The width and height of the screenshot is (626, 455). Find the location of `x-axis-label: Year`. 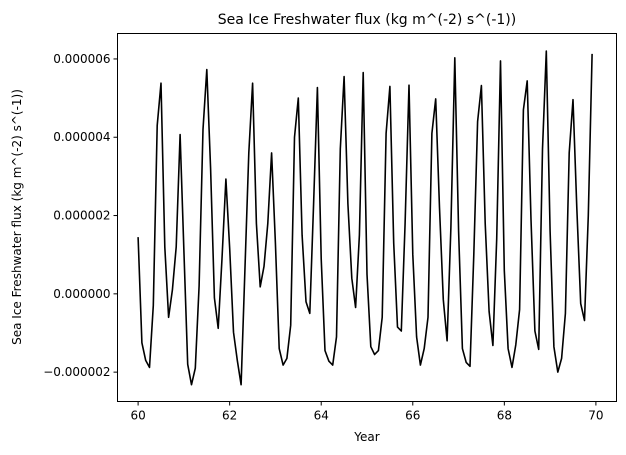

x-axis-label: Year is located at coordinates (366, 437).